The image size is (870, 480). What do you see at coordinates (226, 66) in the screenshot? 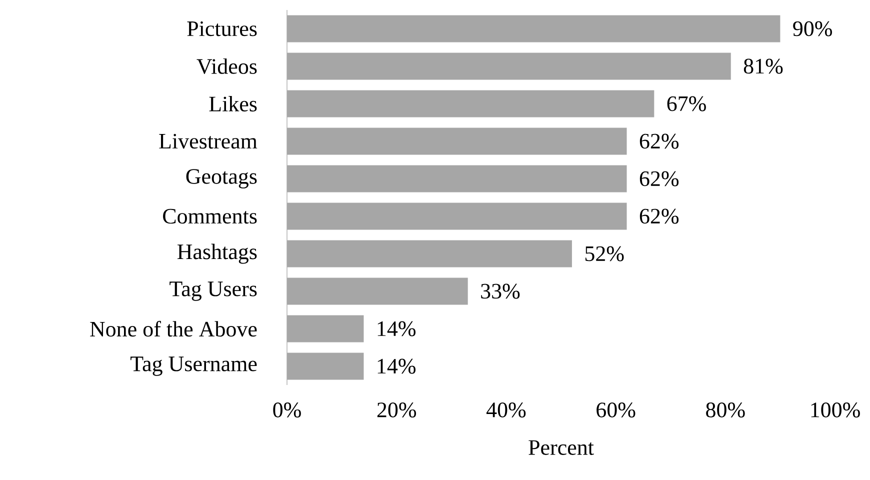
I see `y-tick-label: Videos` at bounding box center [226, 66].